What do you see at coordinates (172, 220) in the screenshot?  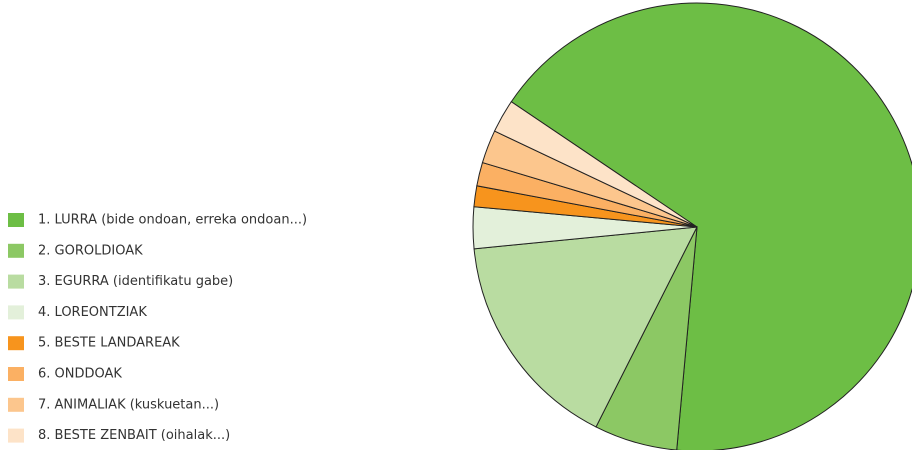 I see `legend-label: 1. LURRA (bide ondoan, erreka ondoan...)` at bounding box center [172, 220].